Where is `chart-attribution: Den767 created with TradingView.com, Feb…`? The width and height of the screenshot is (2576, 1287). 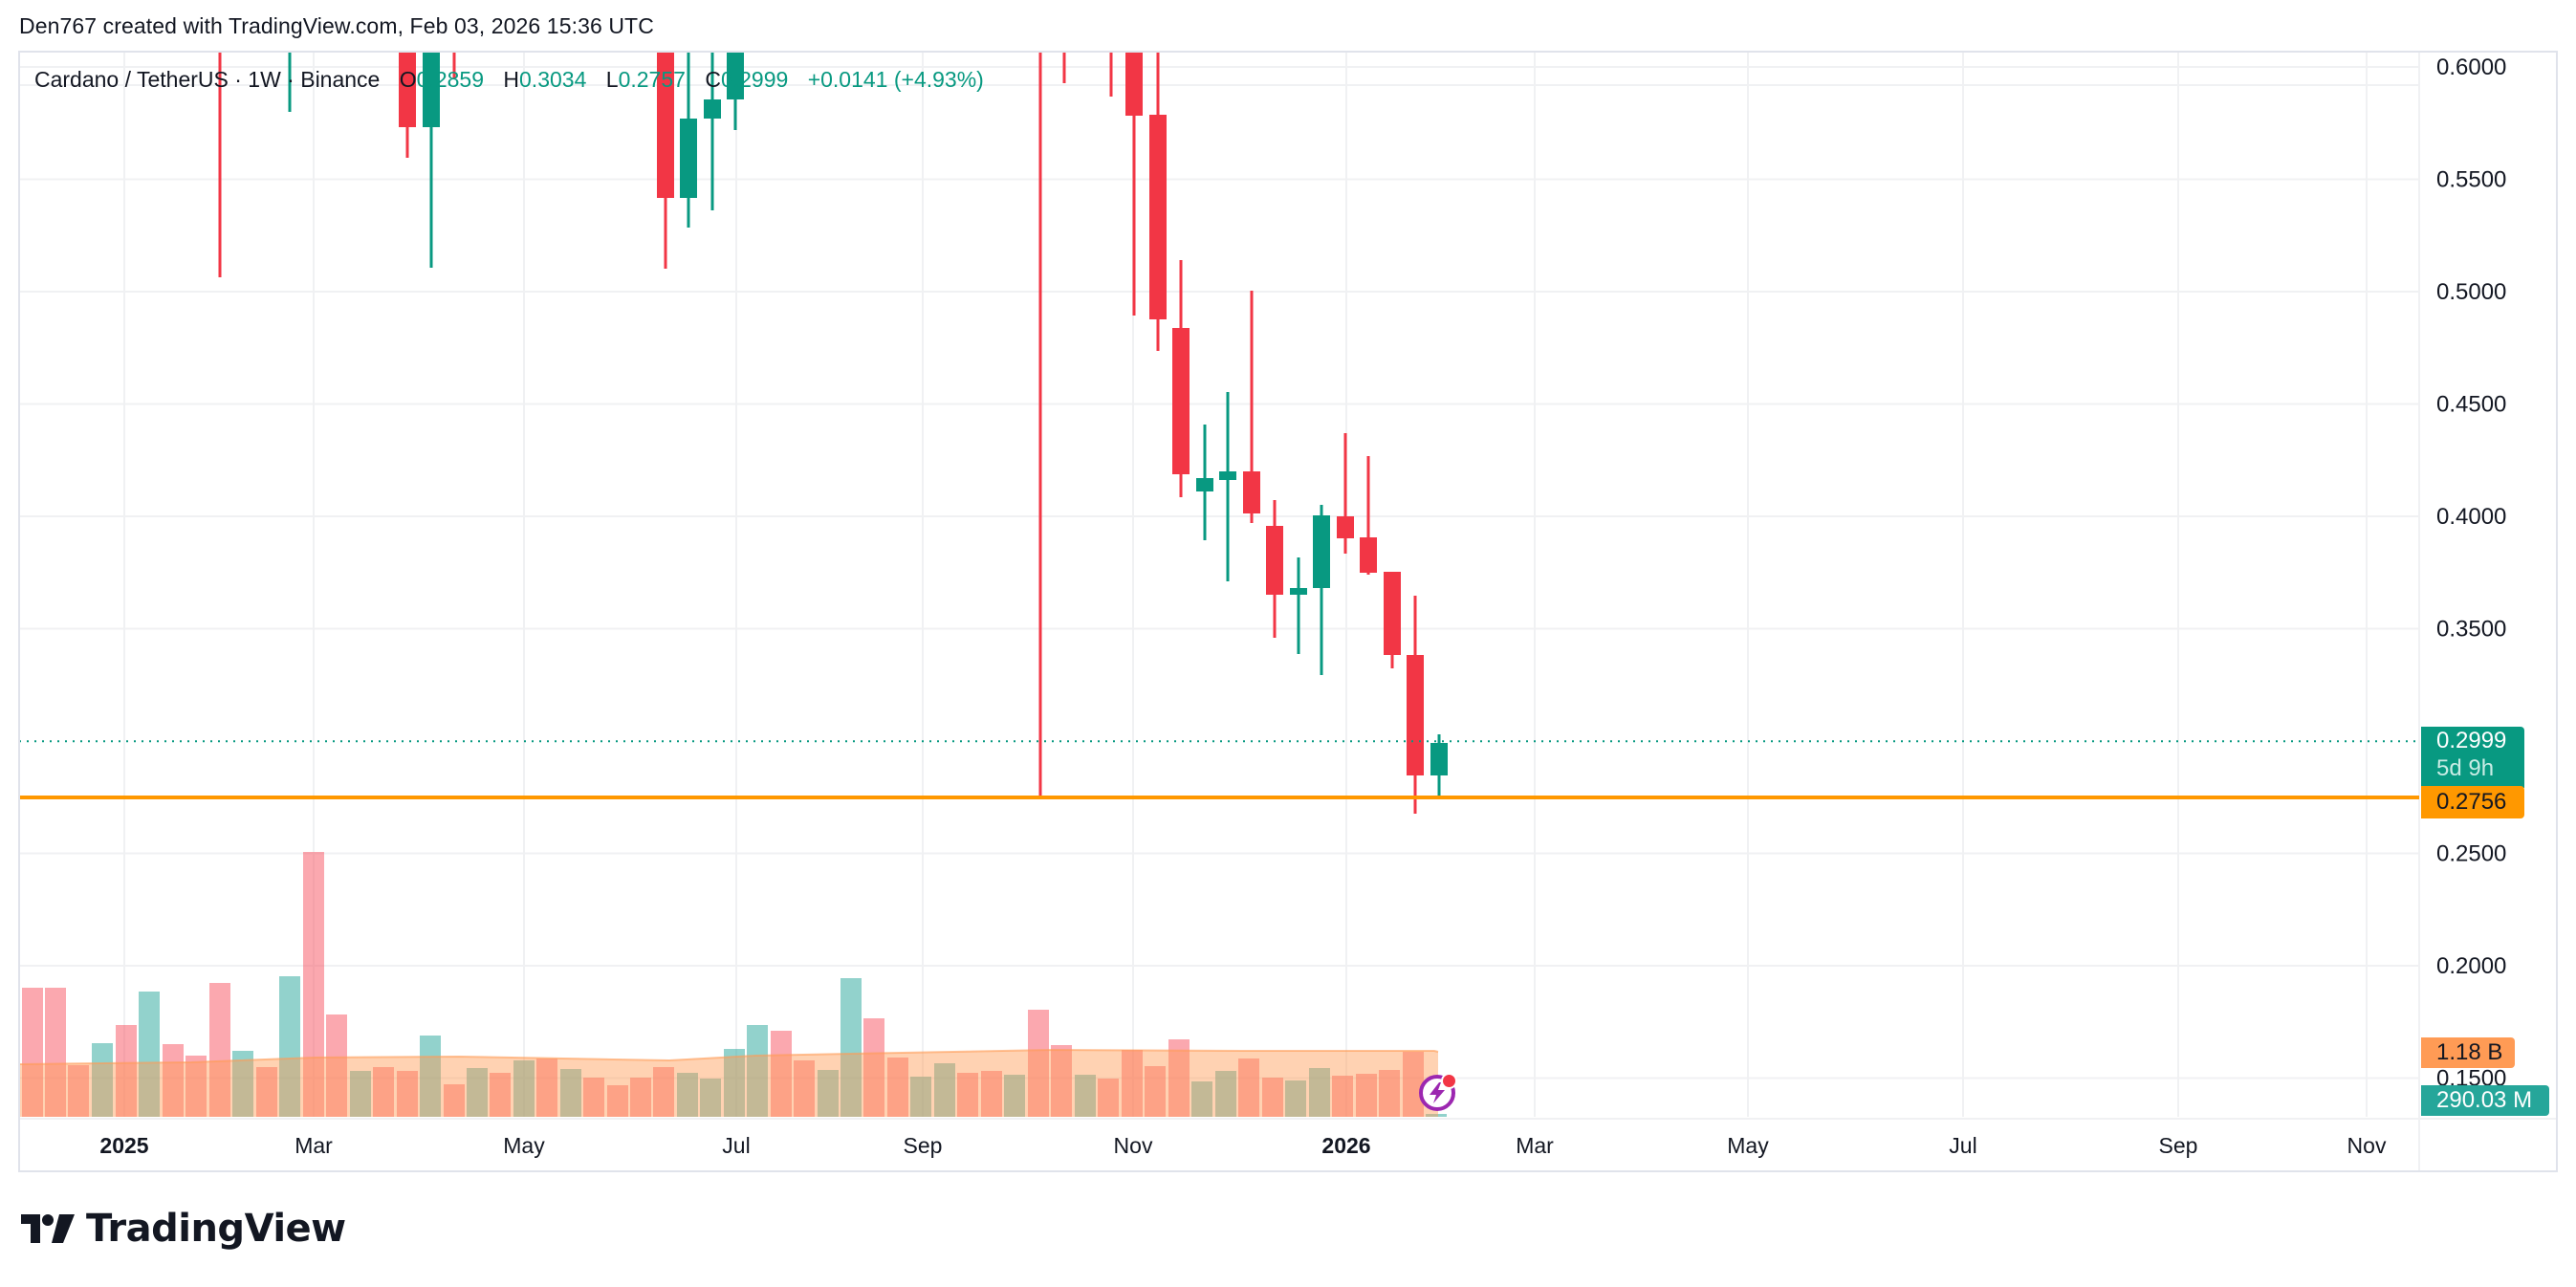 chart-attribution: Den767 created with TradingView.com, Feb… is located at coordinates (336, 25).